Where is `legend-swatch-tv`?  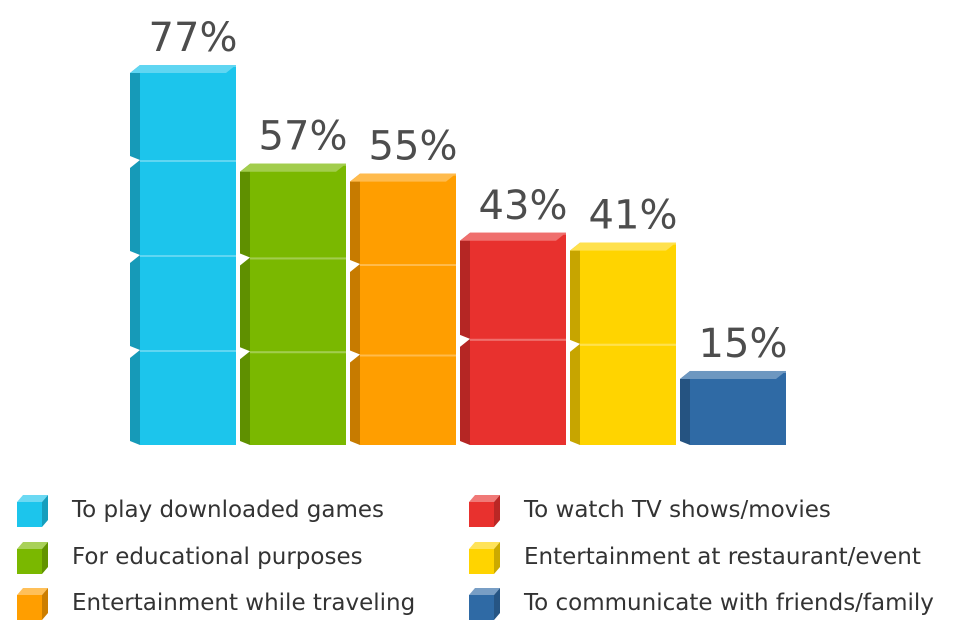
legend-swatch-tv is located at coordinates (484, 510).